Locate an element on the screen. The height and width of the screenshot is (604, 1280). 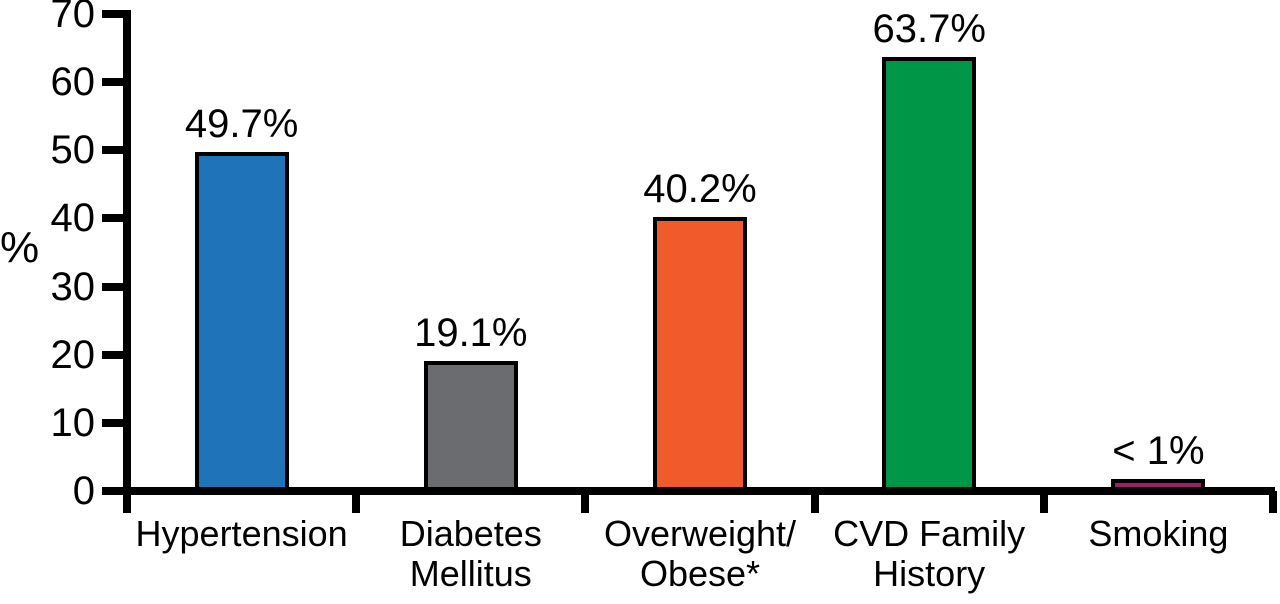
category-label: Hypertension is located at coordinates (241, 534).